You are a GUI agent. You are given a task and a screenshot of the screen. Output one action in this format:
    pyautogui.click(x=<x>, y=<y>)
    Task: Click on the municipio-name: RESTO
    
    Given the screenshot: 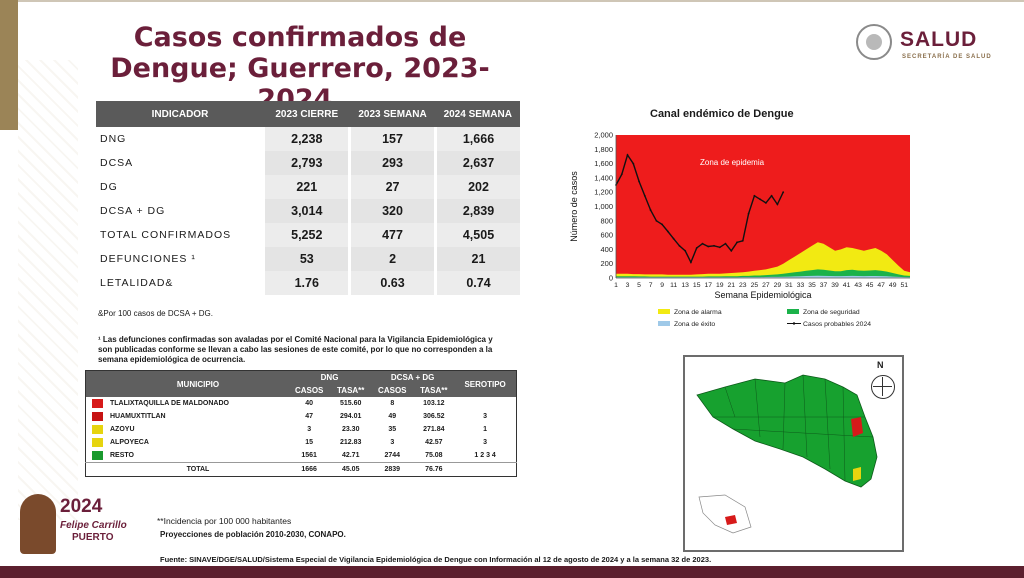 What is the action you would take?
    pyautogui.click(x=122, y=455)
    